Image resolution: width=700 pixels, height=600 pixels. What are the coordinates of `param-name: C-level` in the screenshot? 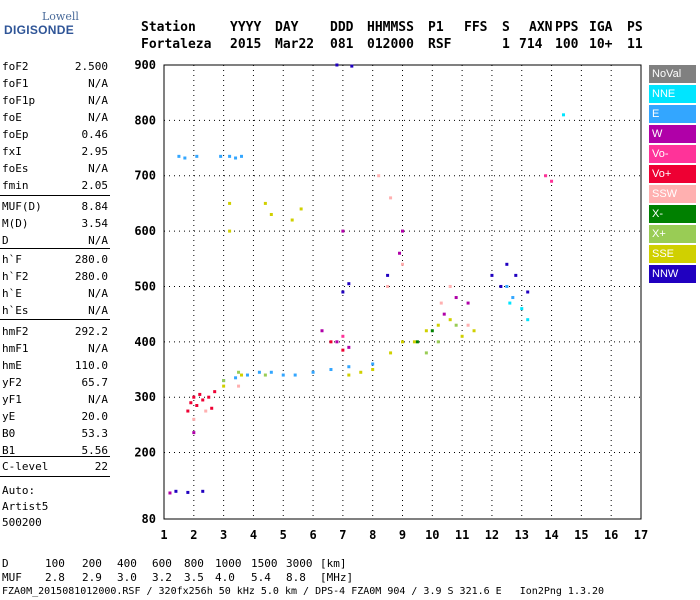 It's located at (25, 466).